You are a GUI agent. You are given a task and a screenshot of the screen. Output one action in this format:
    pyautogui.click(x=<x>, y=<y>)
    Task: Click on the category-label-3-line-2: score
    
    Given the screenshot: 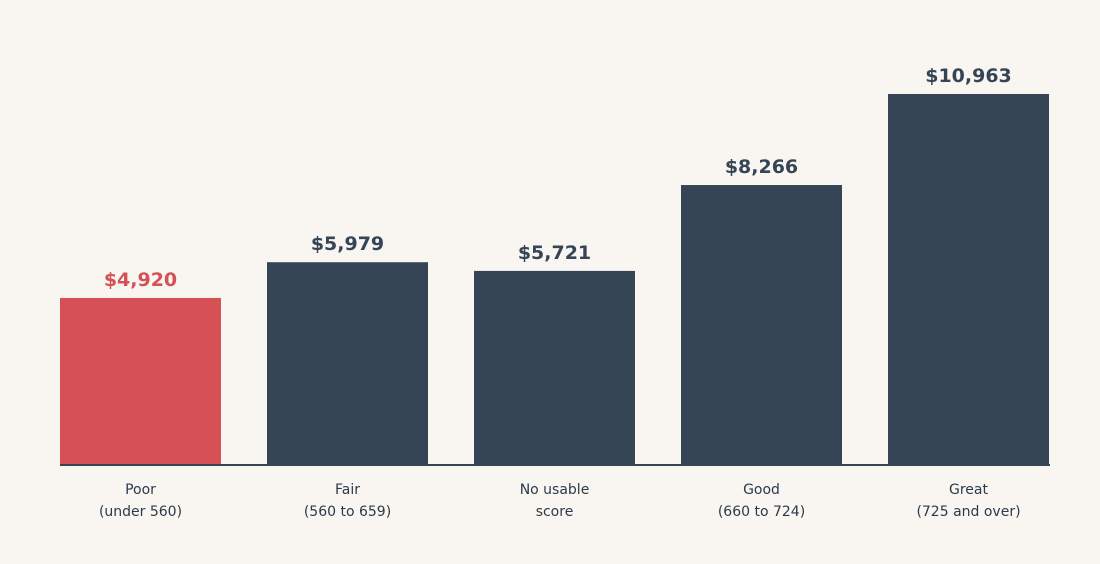 What is the action you would take?
    pyautogui.click(x=555, y=512)
    